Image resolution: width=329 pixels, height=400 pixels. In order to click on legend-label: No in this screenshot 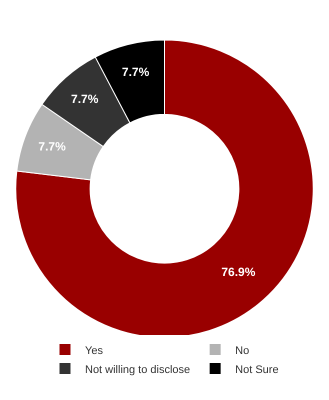, I will do `click(242, 350)`.